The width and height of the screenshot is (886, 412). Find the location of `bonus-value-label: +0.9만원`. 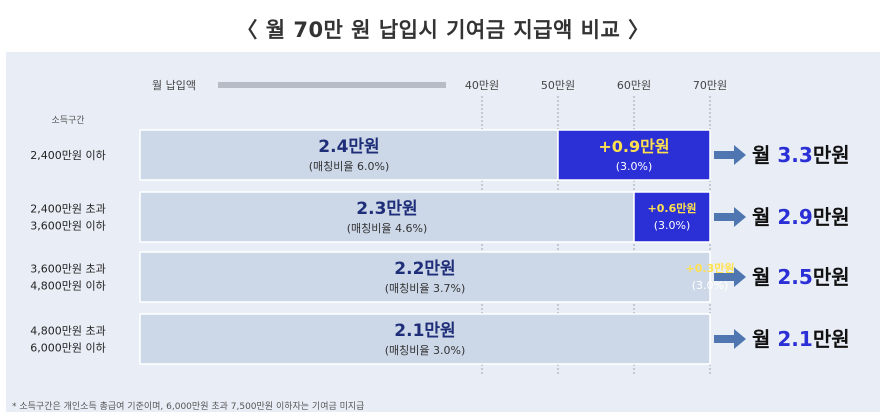

bonus-value-label: +0.9만원 is located at coordinates (633, 146).